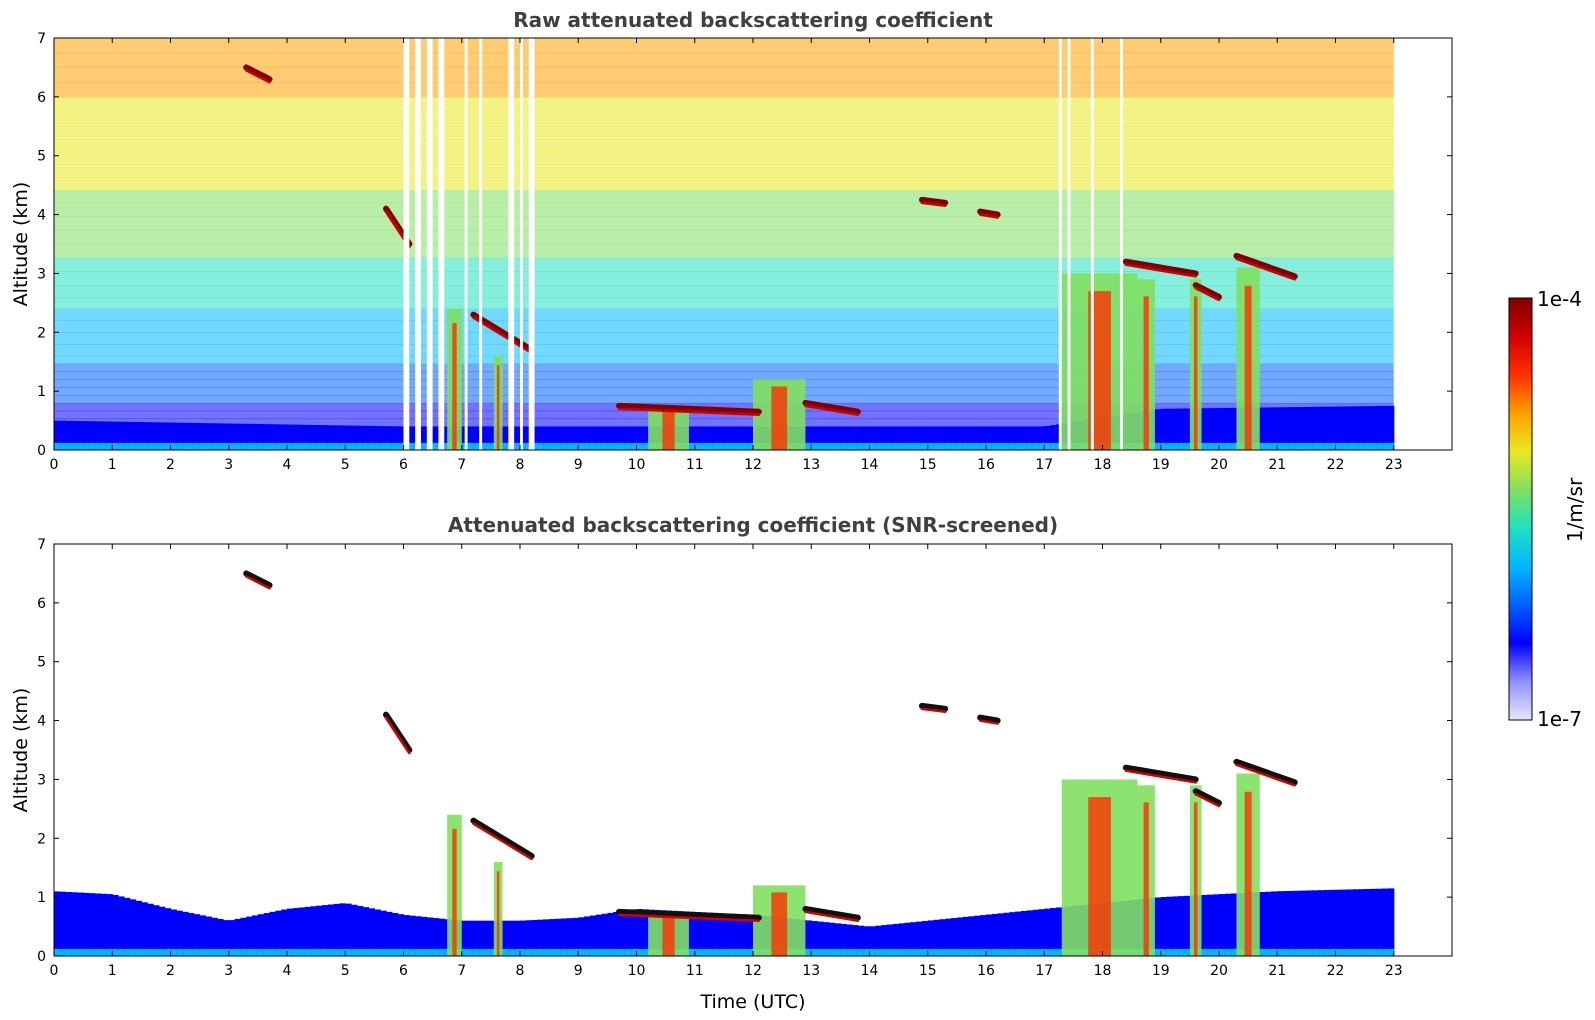 The width and height of the screenshot is (1595, 1020). I want to click on x-tick-label: 23, so click(1394, 465).